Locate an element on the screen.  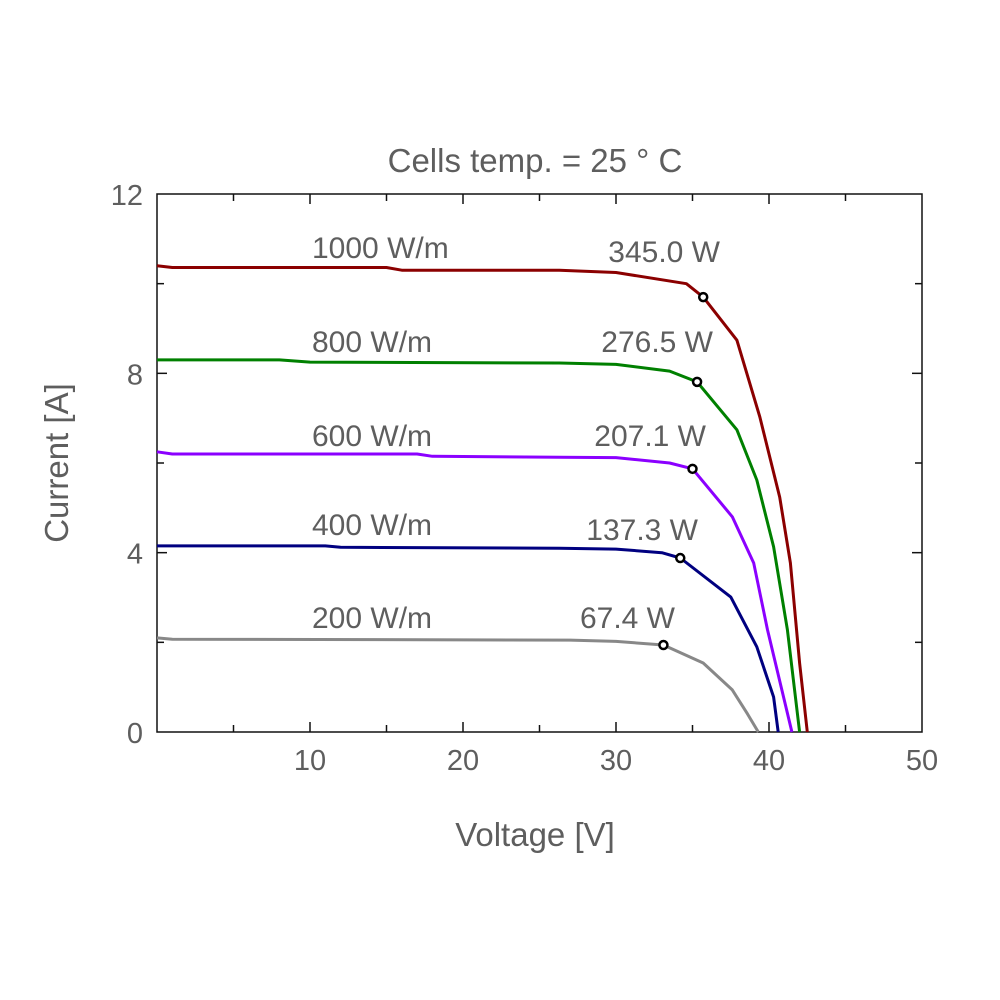
irradiance-label: 800 W/m is located at coordinates (372, 342).